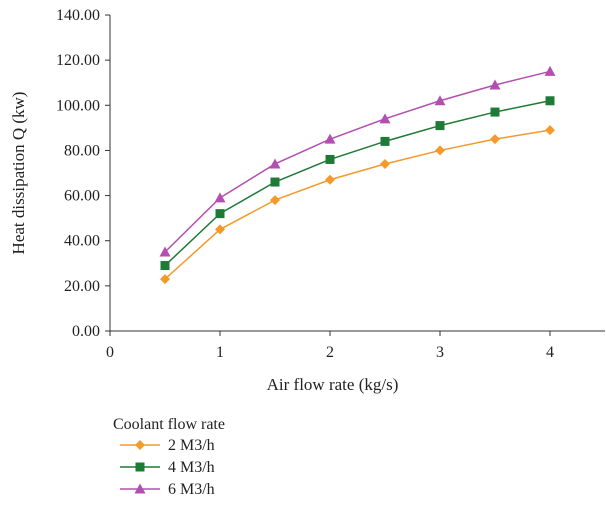  I want to click on y-tick-label: 80.00, so click(82, 150).